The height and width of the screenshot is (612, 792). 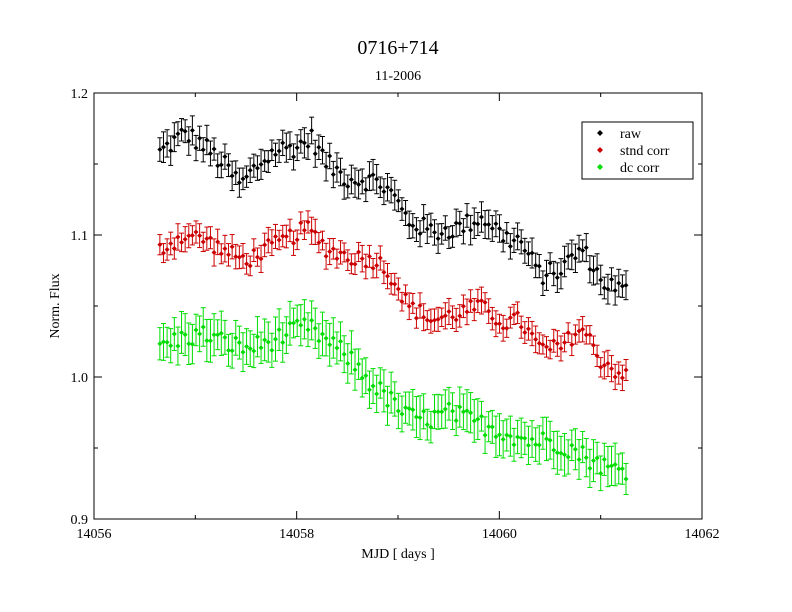 What do you see at coordinates (600, 167) in the screenshot?
I see `legend-marker` at bounding box center [600, 167].